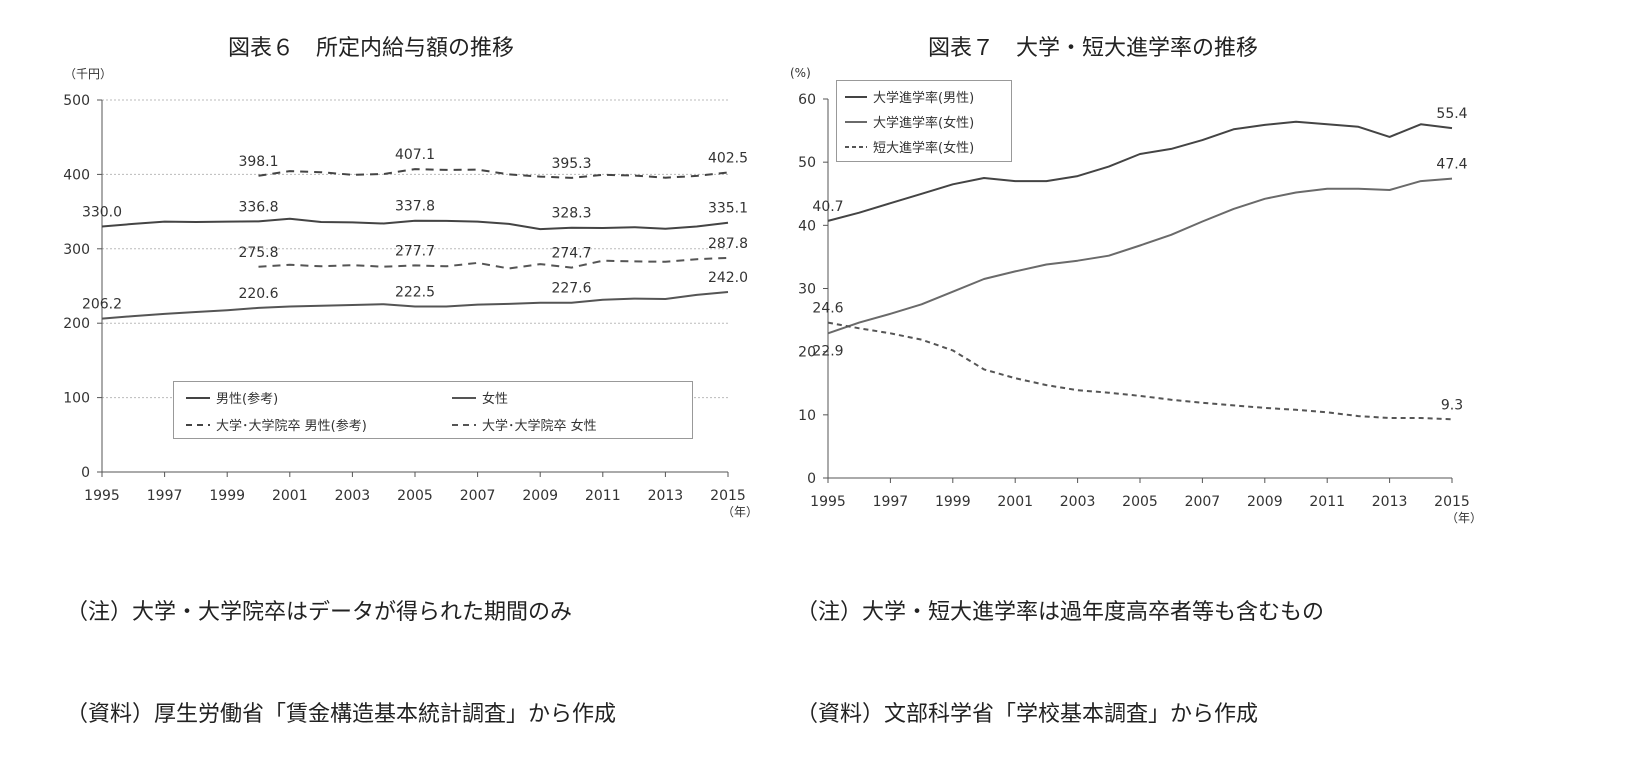 This screenshot has width=1639, height=766. Describe the element at coordinates (827, 351) in the screenshot. I see `data-label: 22.9` at that location.